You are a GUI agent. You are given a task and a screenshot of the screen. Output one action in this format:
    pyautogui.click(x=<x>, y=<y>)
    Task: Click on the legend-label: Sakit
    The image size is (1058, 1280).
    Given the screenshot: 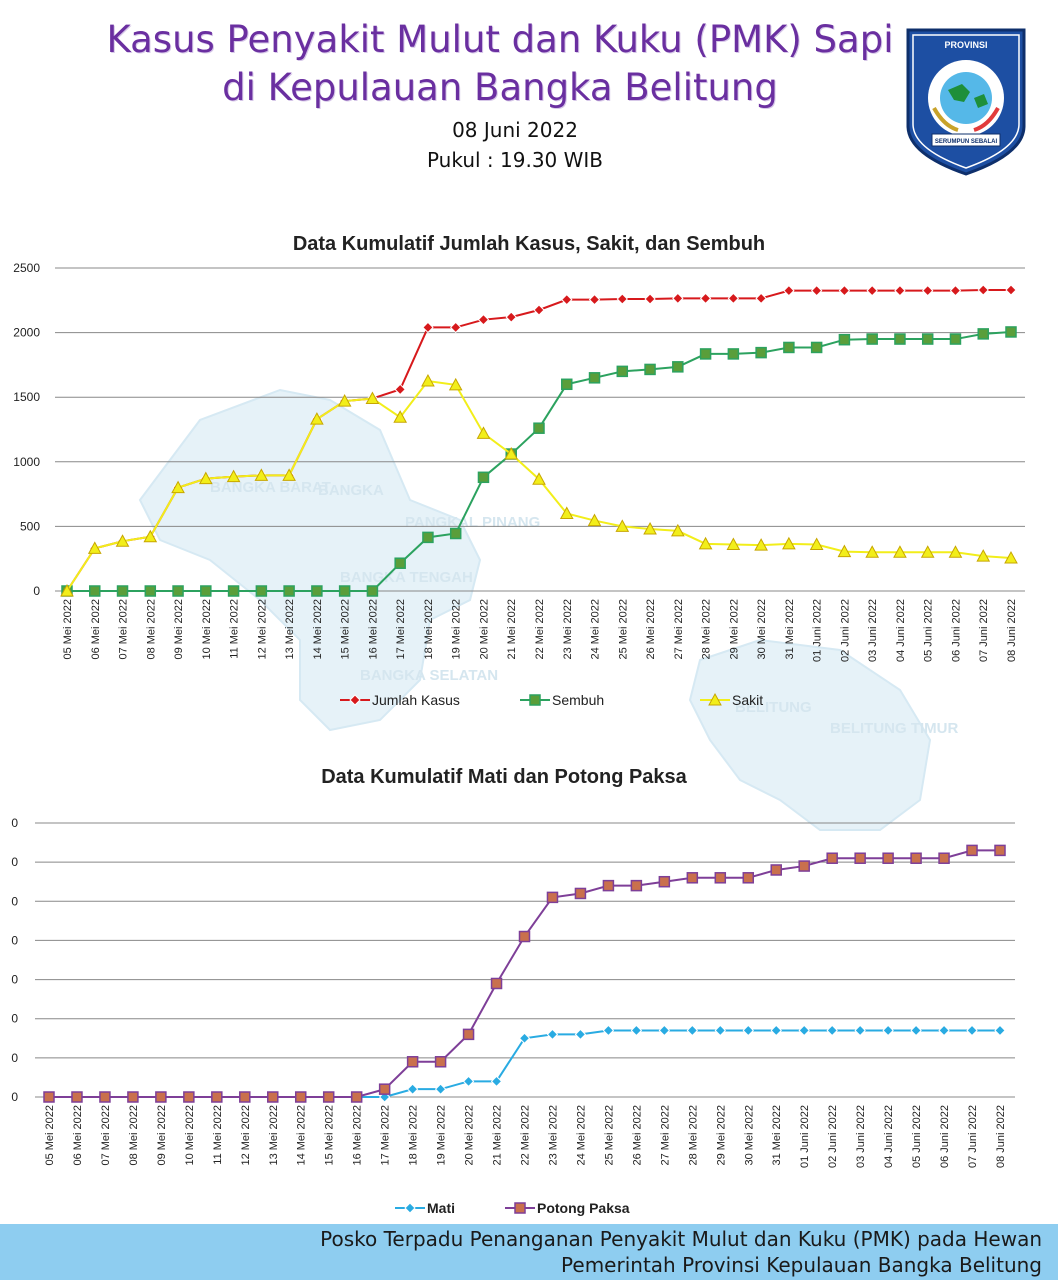 What is the action you would take?
    pyautogui.click(x=747, y=700)
    